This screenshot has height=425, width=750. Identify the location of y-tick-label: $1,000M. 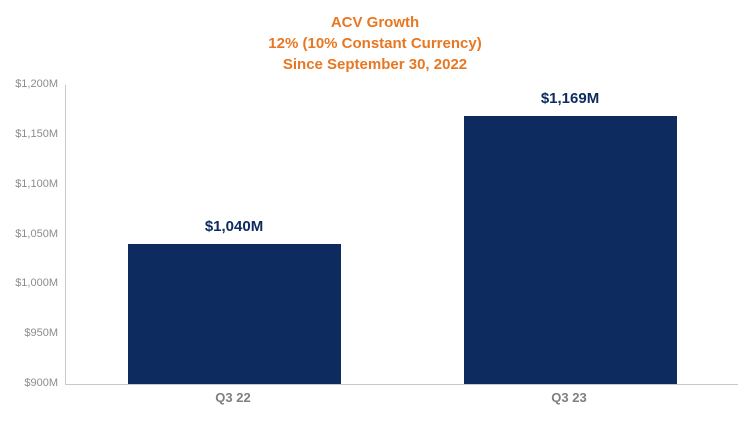
(36, 283).